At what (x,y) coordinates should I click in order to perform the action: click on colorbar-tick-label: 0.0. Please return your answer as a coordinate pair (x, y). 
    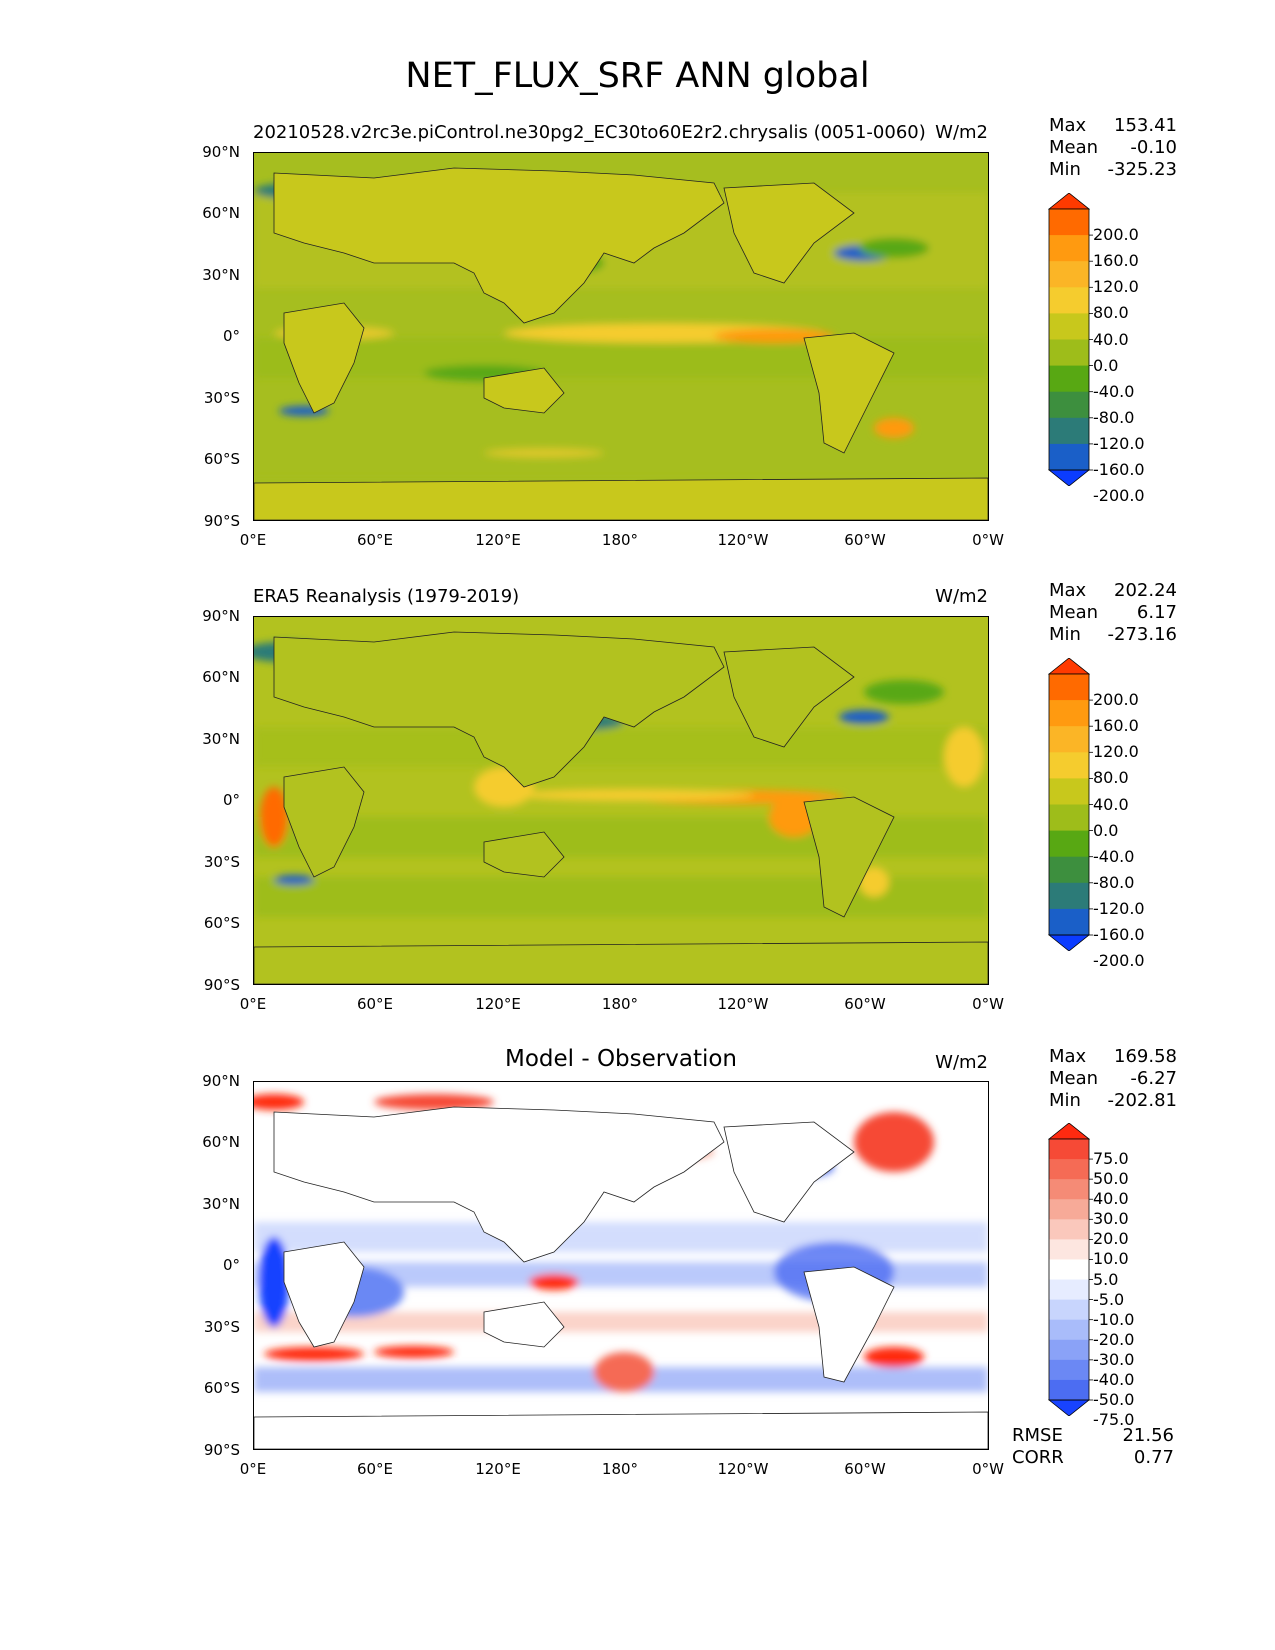
    Looking at the image, I should click on (1106, 365).